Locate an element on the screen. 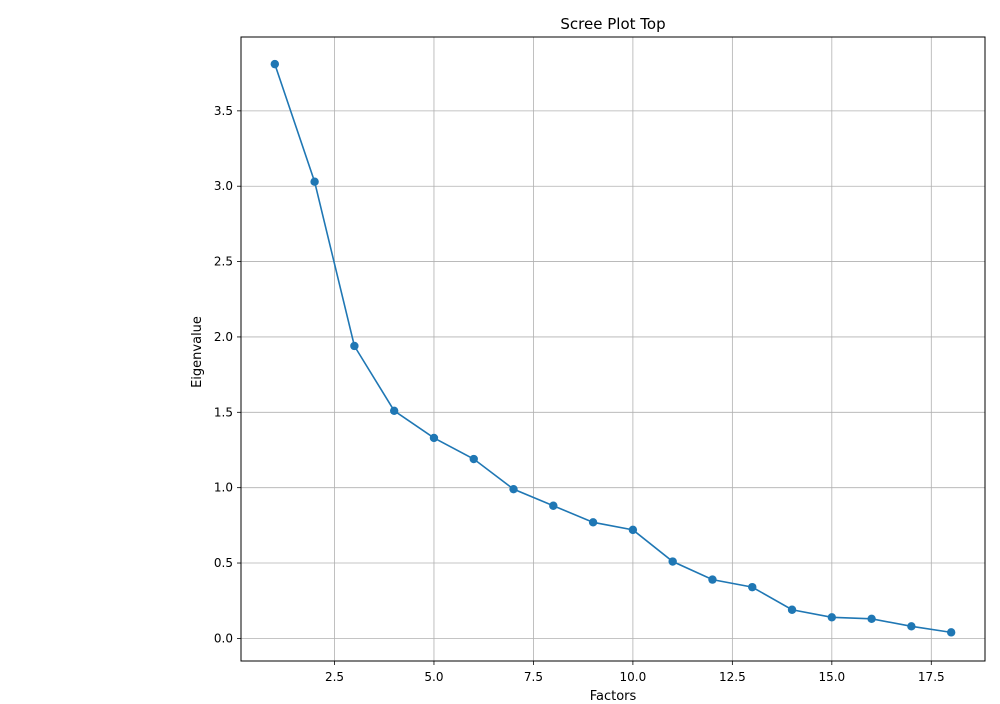 The width and height of the screenshot is (1000, 704). x-tick-label: 12.5 is located at coordinates (732, 677).